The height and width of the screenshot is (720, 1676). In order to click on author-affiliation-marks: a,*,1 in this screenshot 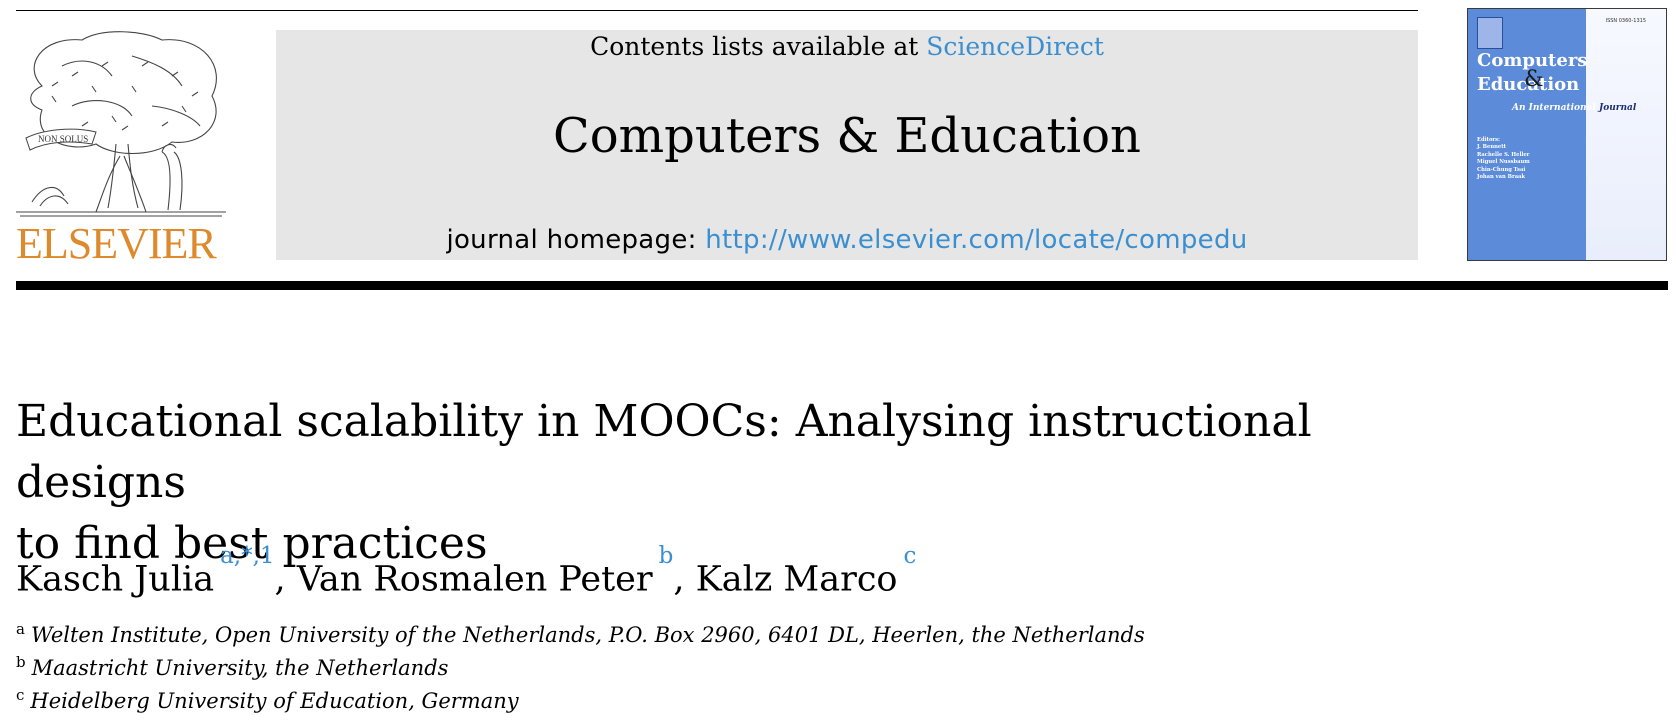, I will do `click(247, 556)`.